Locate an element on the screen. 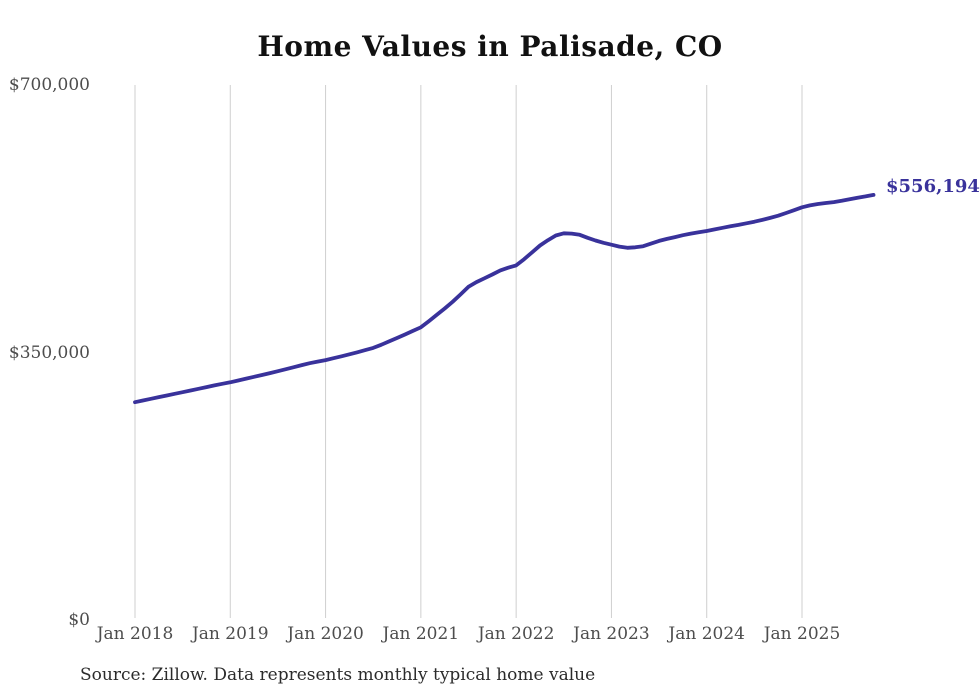 This screenshot has height=699, width=980. x-axis-tick-label: Jan 2023 is located at coordinates (611, 634).